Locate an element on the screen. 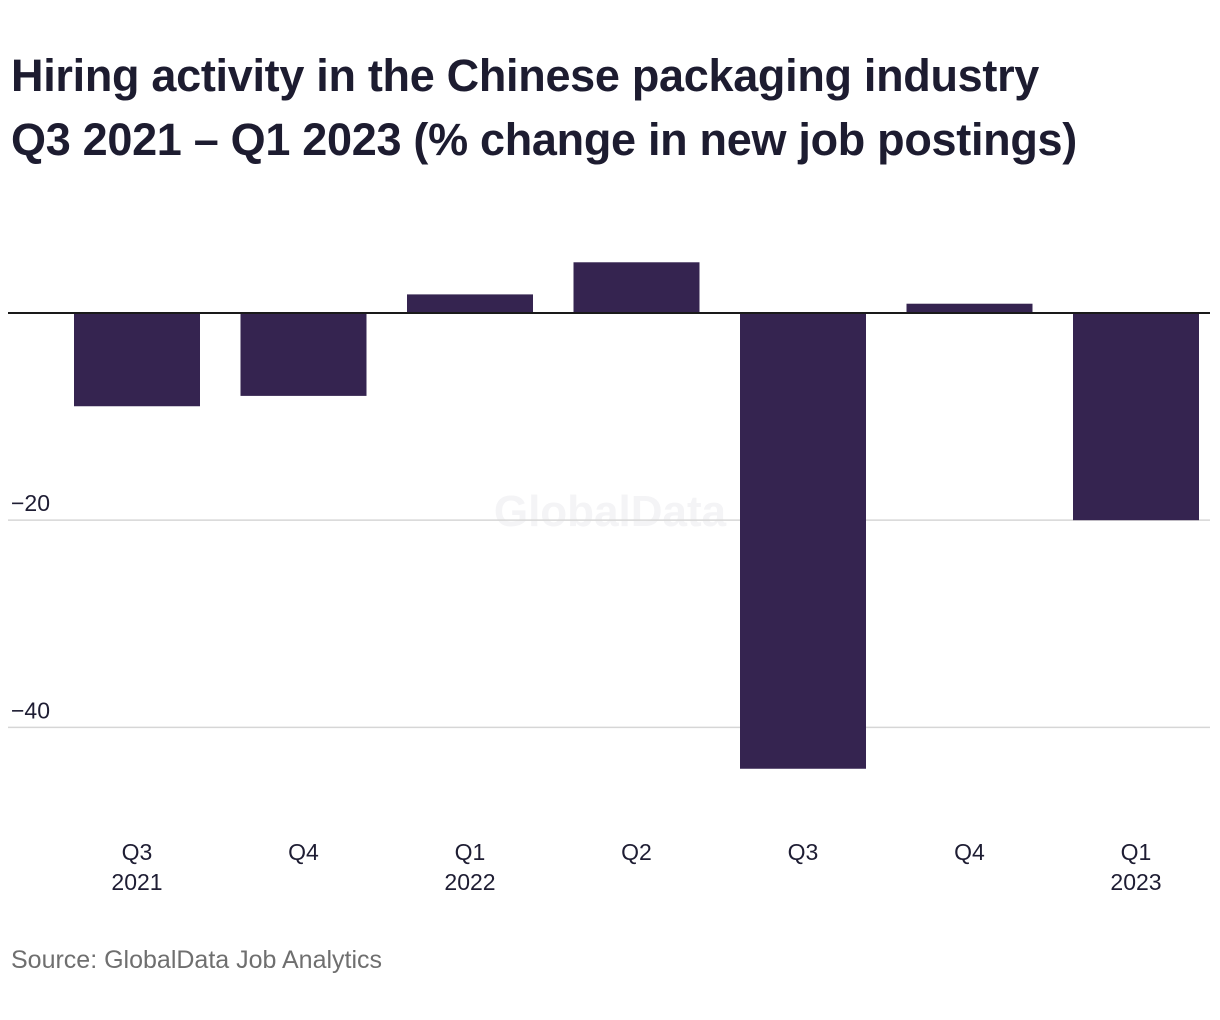 This screenshot has width=1220, height=1020. x-tick-label: Q2 is located at coordinates (636, 852).